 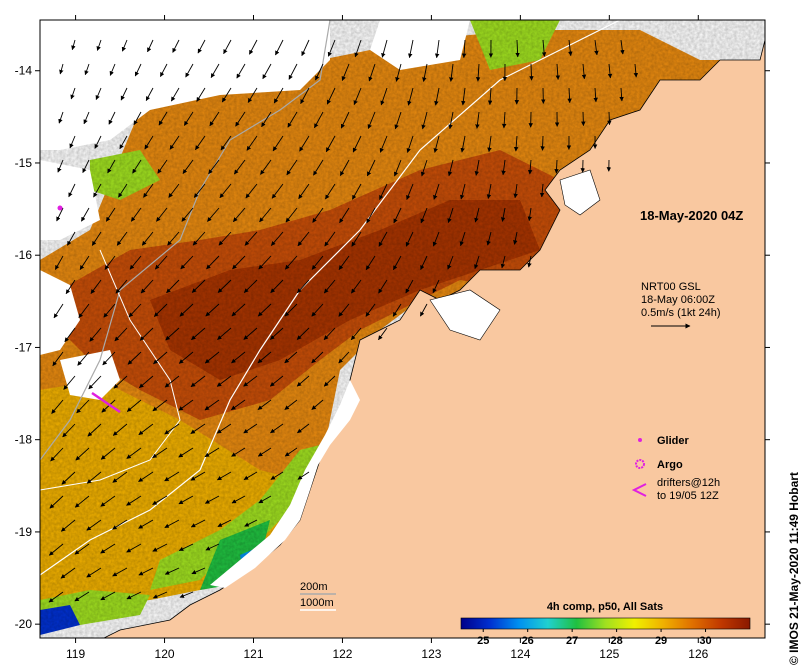 I want to click on lon-tick-label: 120, so click(x=165, y=654).